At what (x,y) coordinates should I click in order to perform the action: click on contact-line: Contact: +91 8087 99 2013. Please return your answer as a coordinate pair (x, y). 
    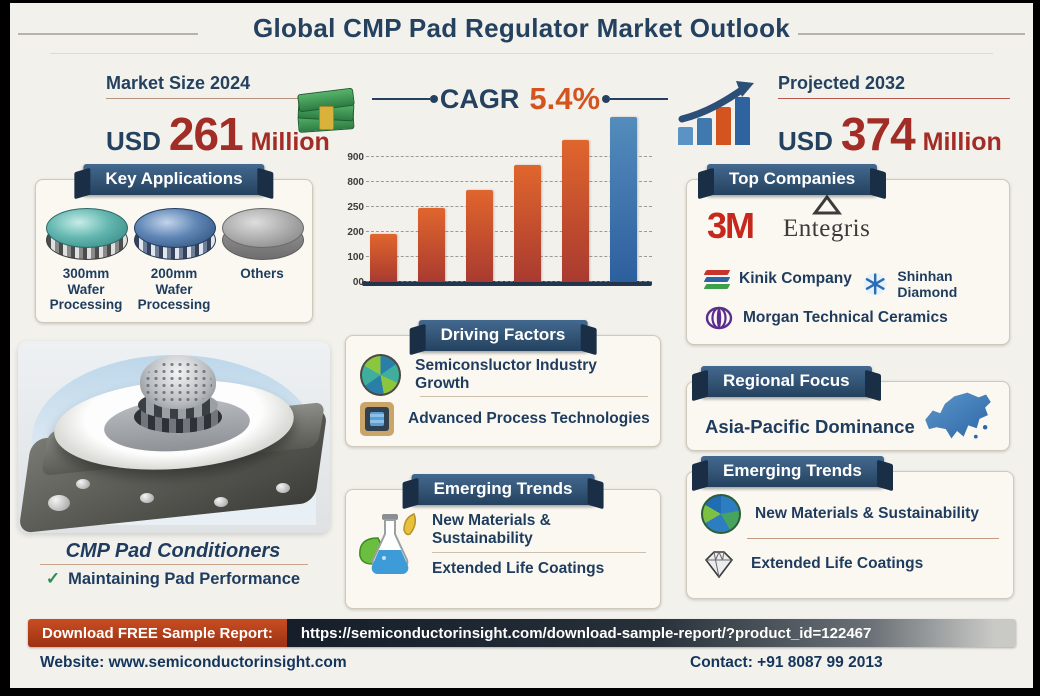
    Looking at the image, I should click on (786, 663).